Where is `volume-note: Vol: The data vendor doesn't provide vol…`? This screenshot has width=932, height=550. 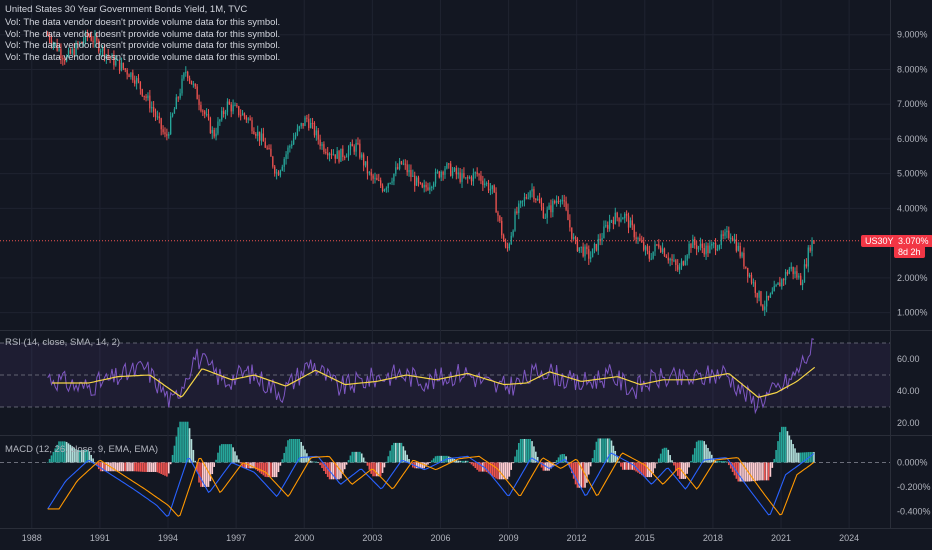 volume-note: Vol: The data vendor doesn't provide vol… is located at coordinates (143, 45).